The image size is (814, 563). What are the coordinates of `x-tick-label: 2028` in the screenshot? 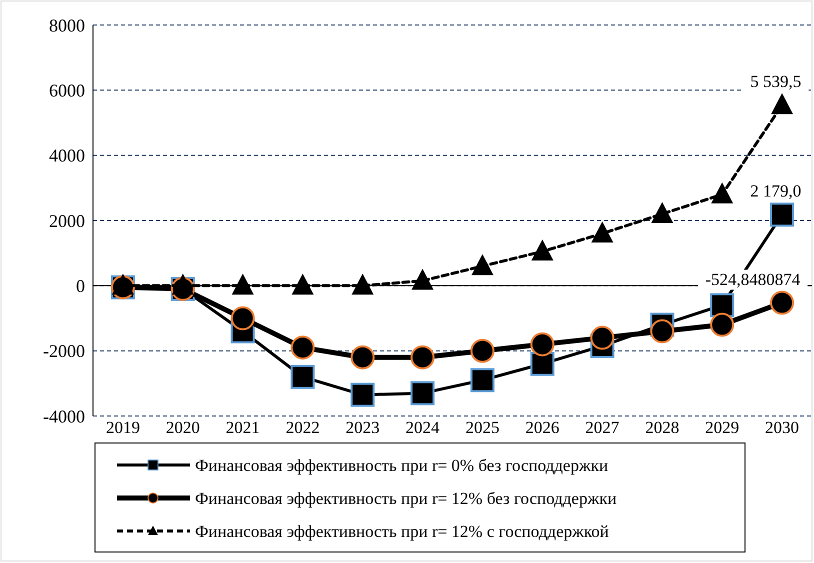 It's located at (662, 427).